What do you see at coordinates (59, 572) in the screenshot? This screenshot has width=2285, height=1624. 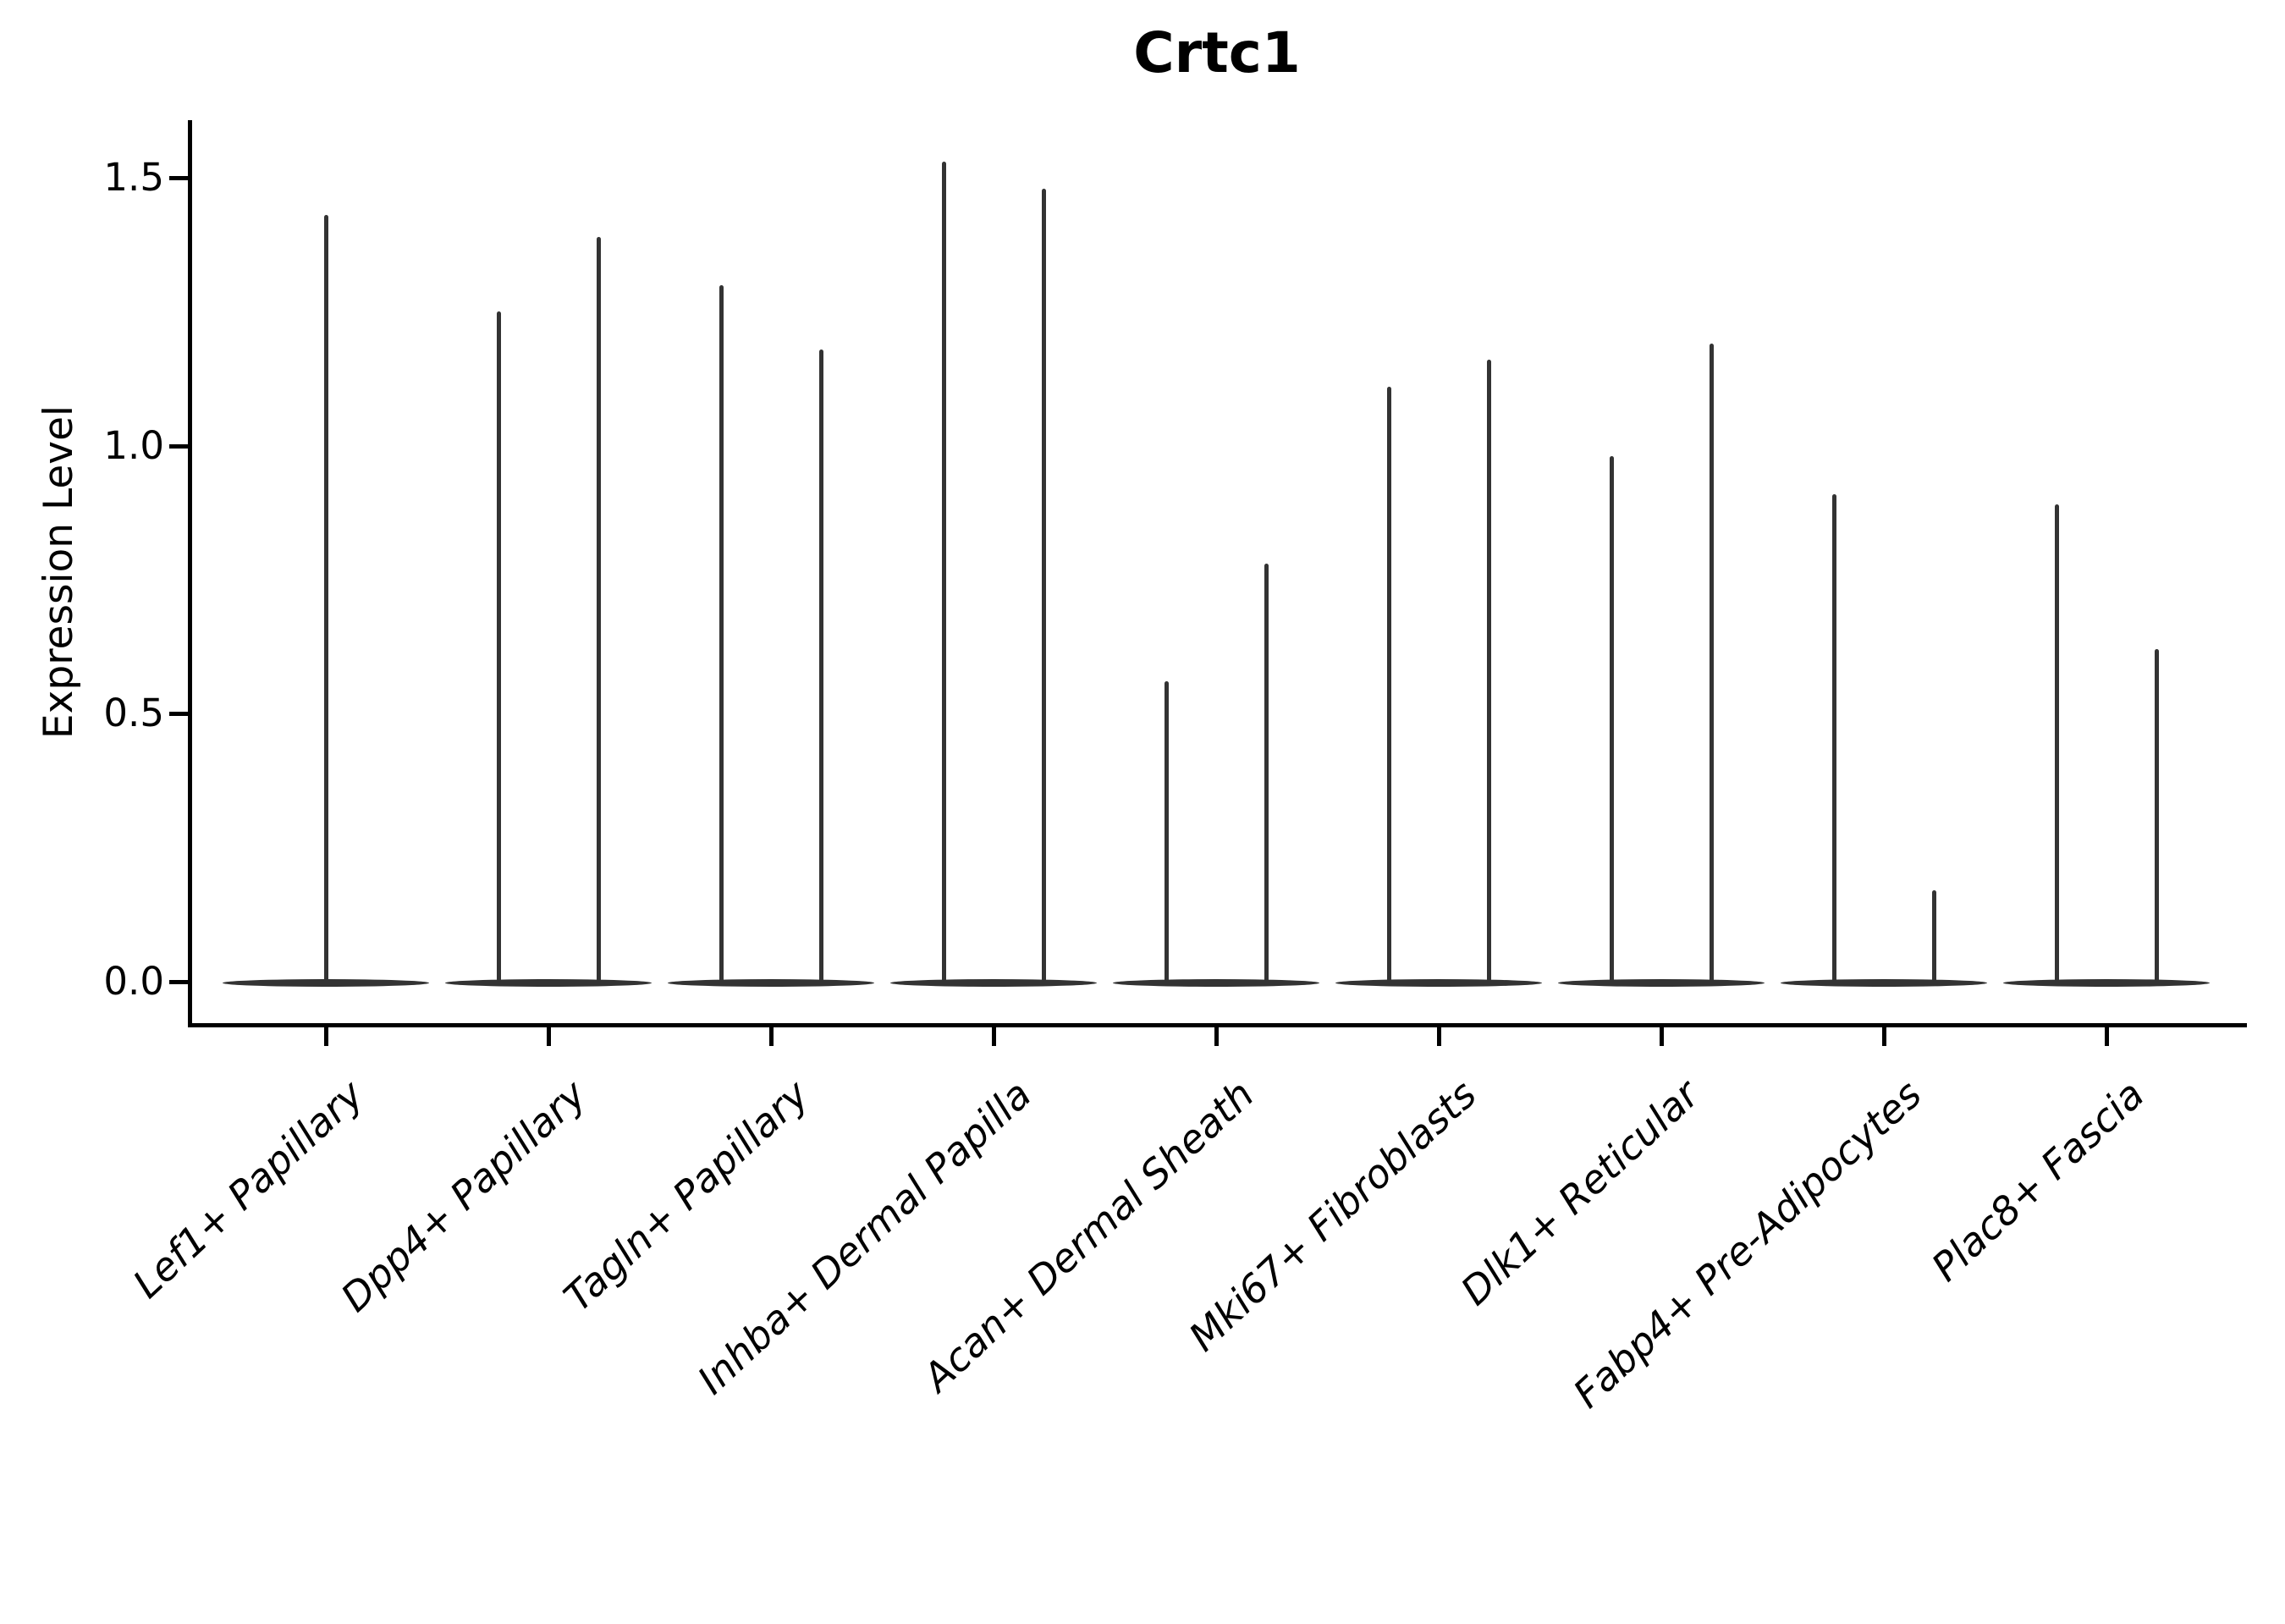 I see `y-axis-label: Expression Level` at bounding box center [59, 572].